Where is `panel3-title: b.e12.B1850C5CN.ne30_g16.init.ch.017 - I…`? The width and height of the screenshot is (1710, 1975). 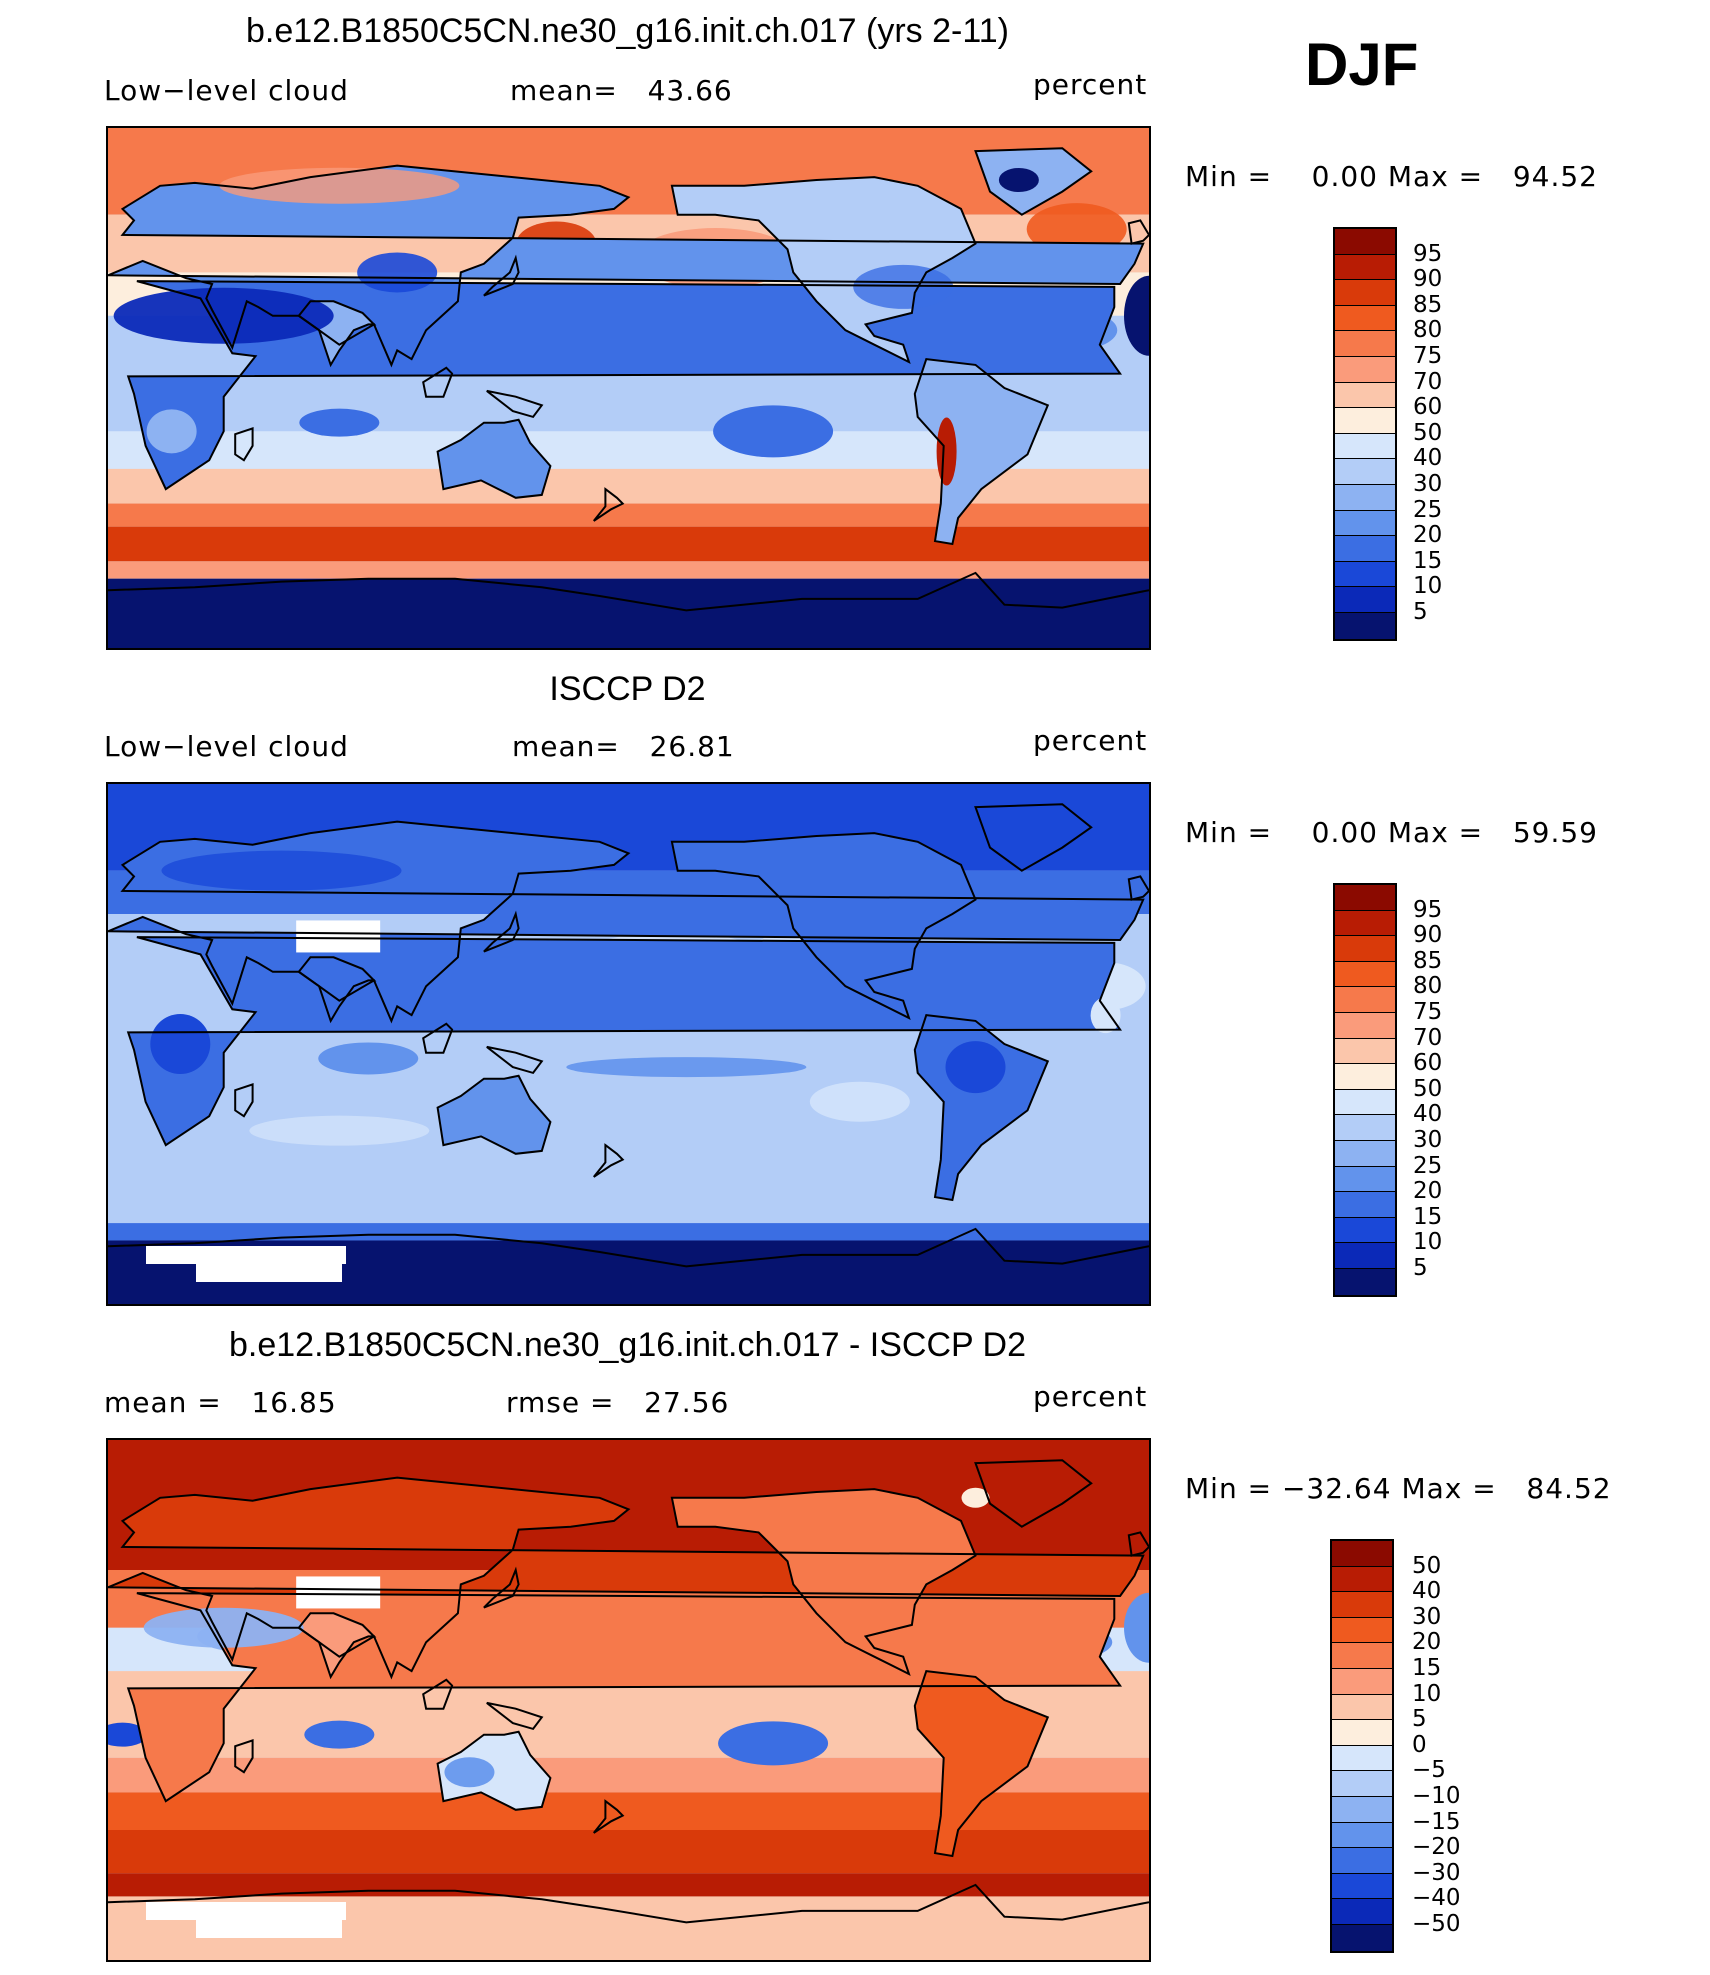
panel3-title: b.e12.B1850C5CN.ne30_g16.init.ch.017 - I… is located at coordinates (627, 1345).